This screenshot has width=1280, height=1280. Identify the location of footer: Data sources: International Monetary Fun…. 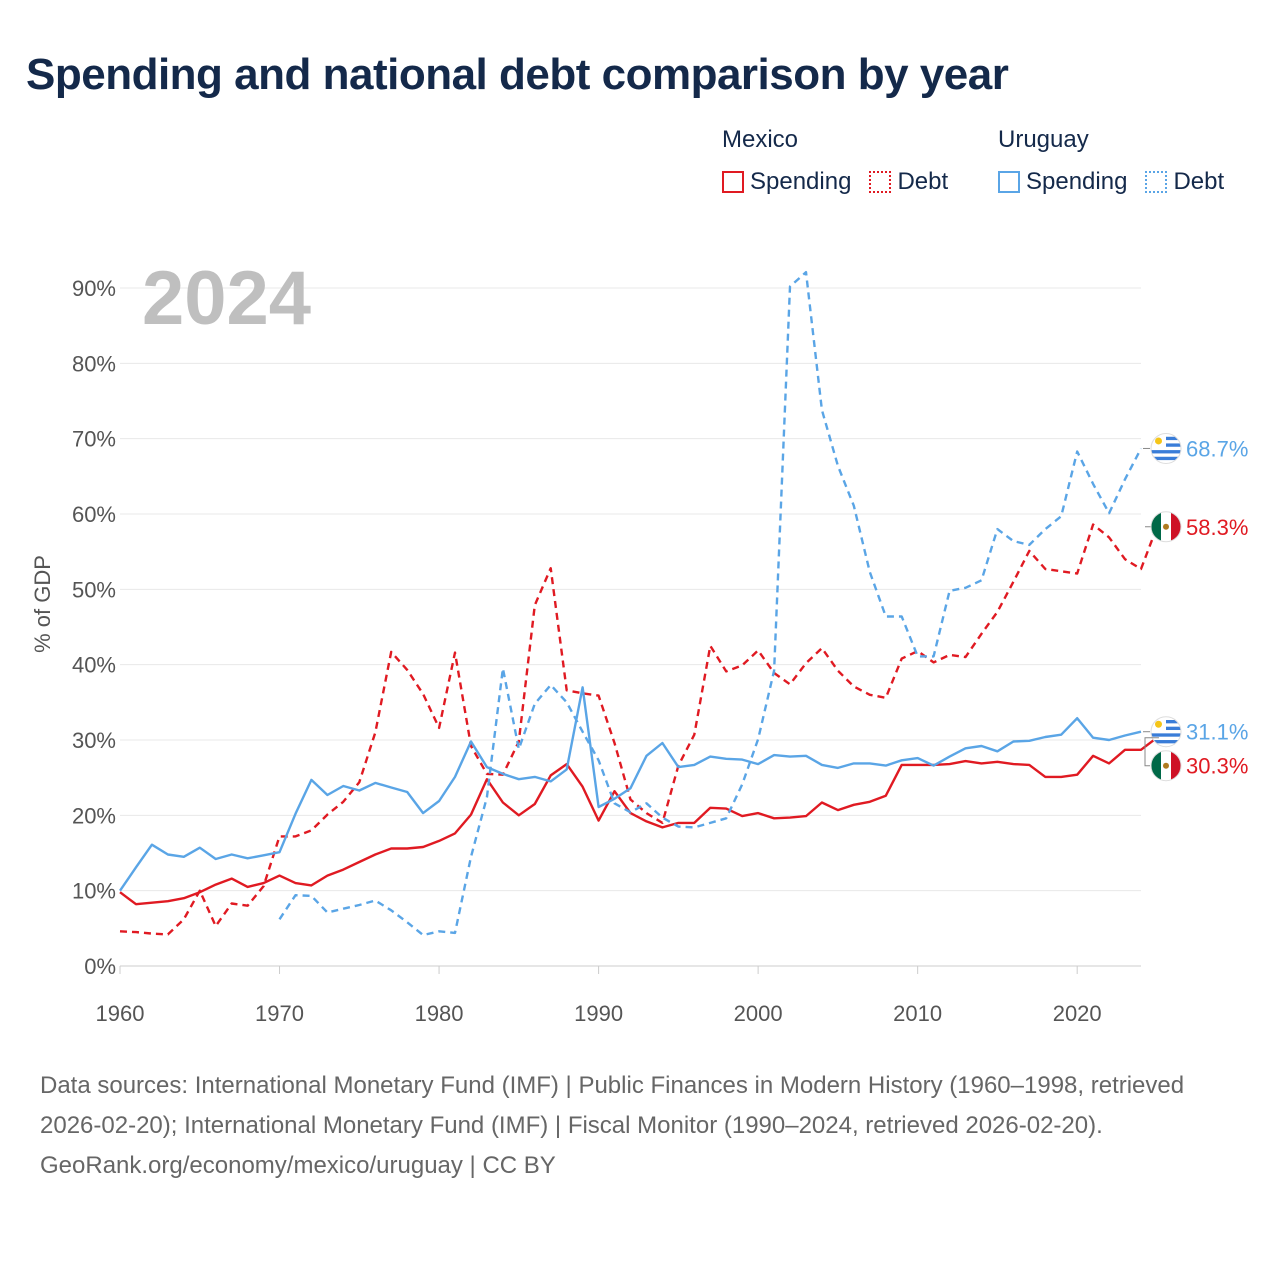
(640, 1126).